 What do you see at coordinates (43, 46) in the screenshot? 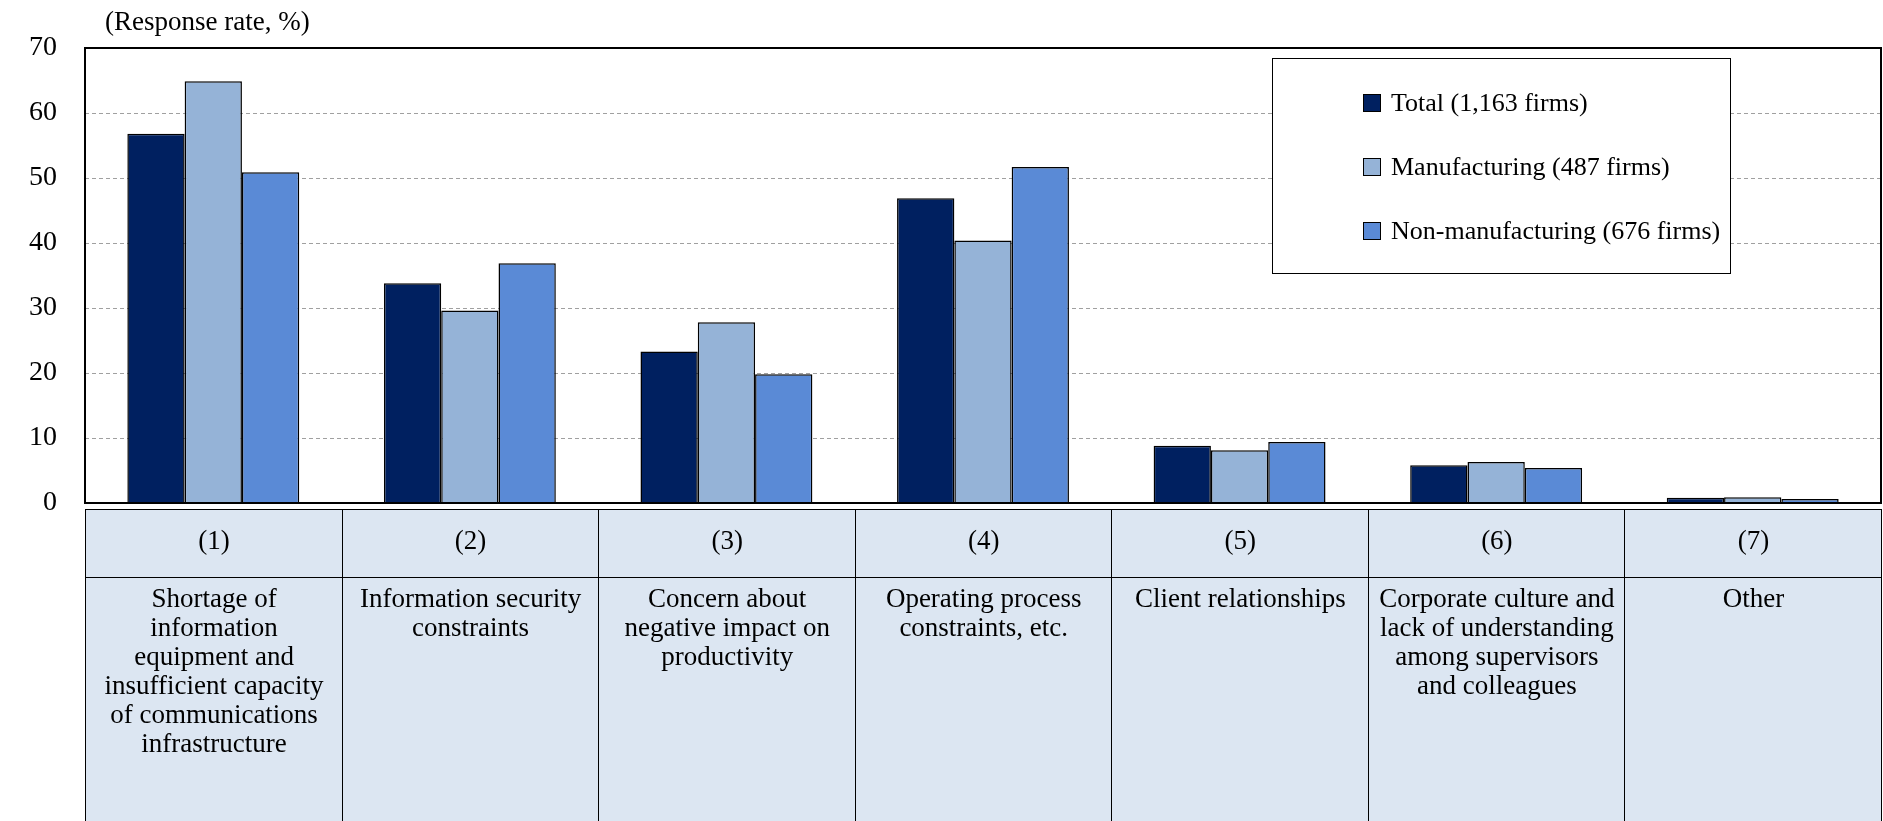
I see `y-tick-label: 70` at bounding box center [43, 46].